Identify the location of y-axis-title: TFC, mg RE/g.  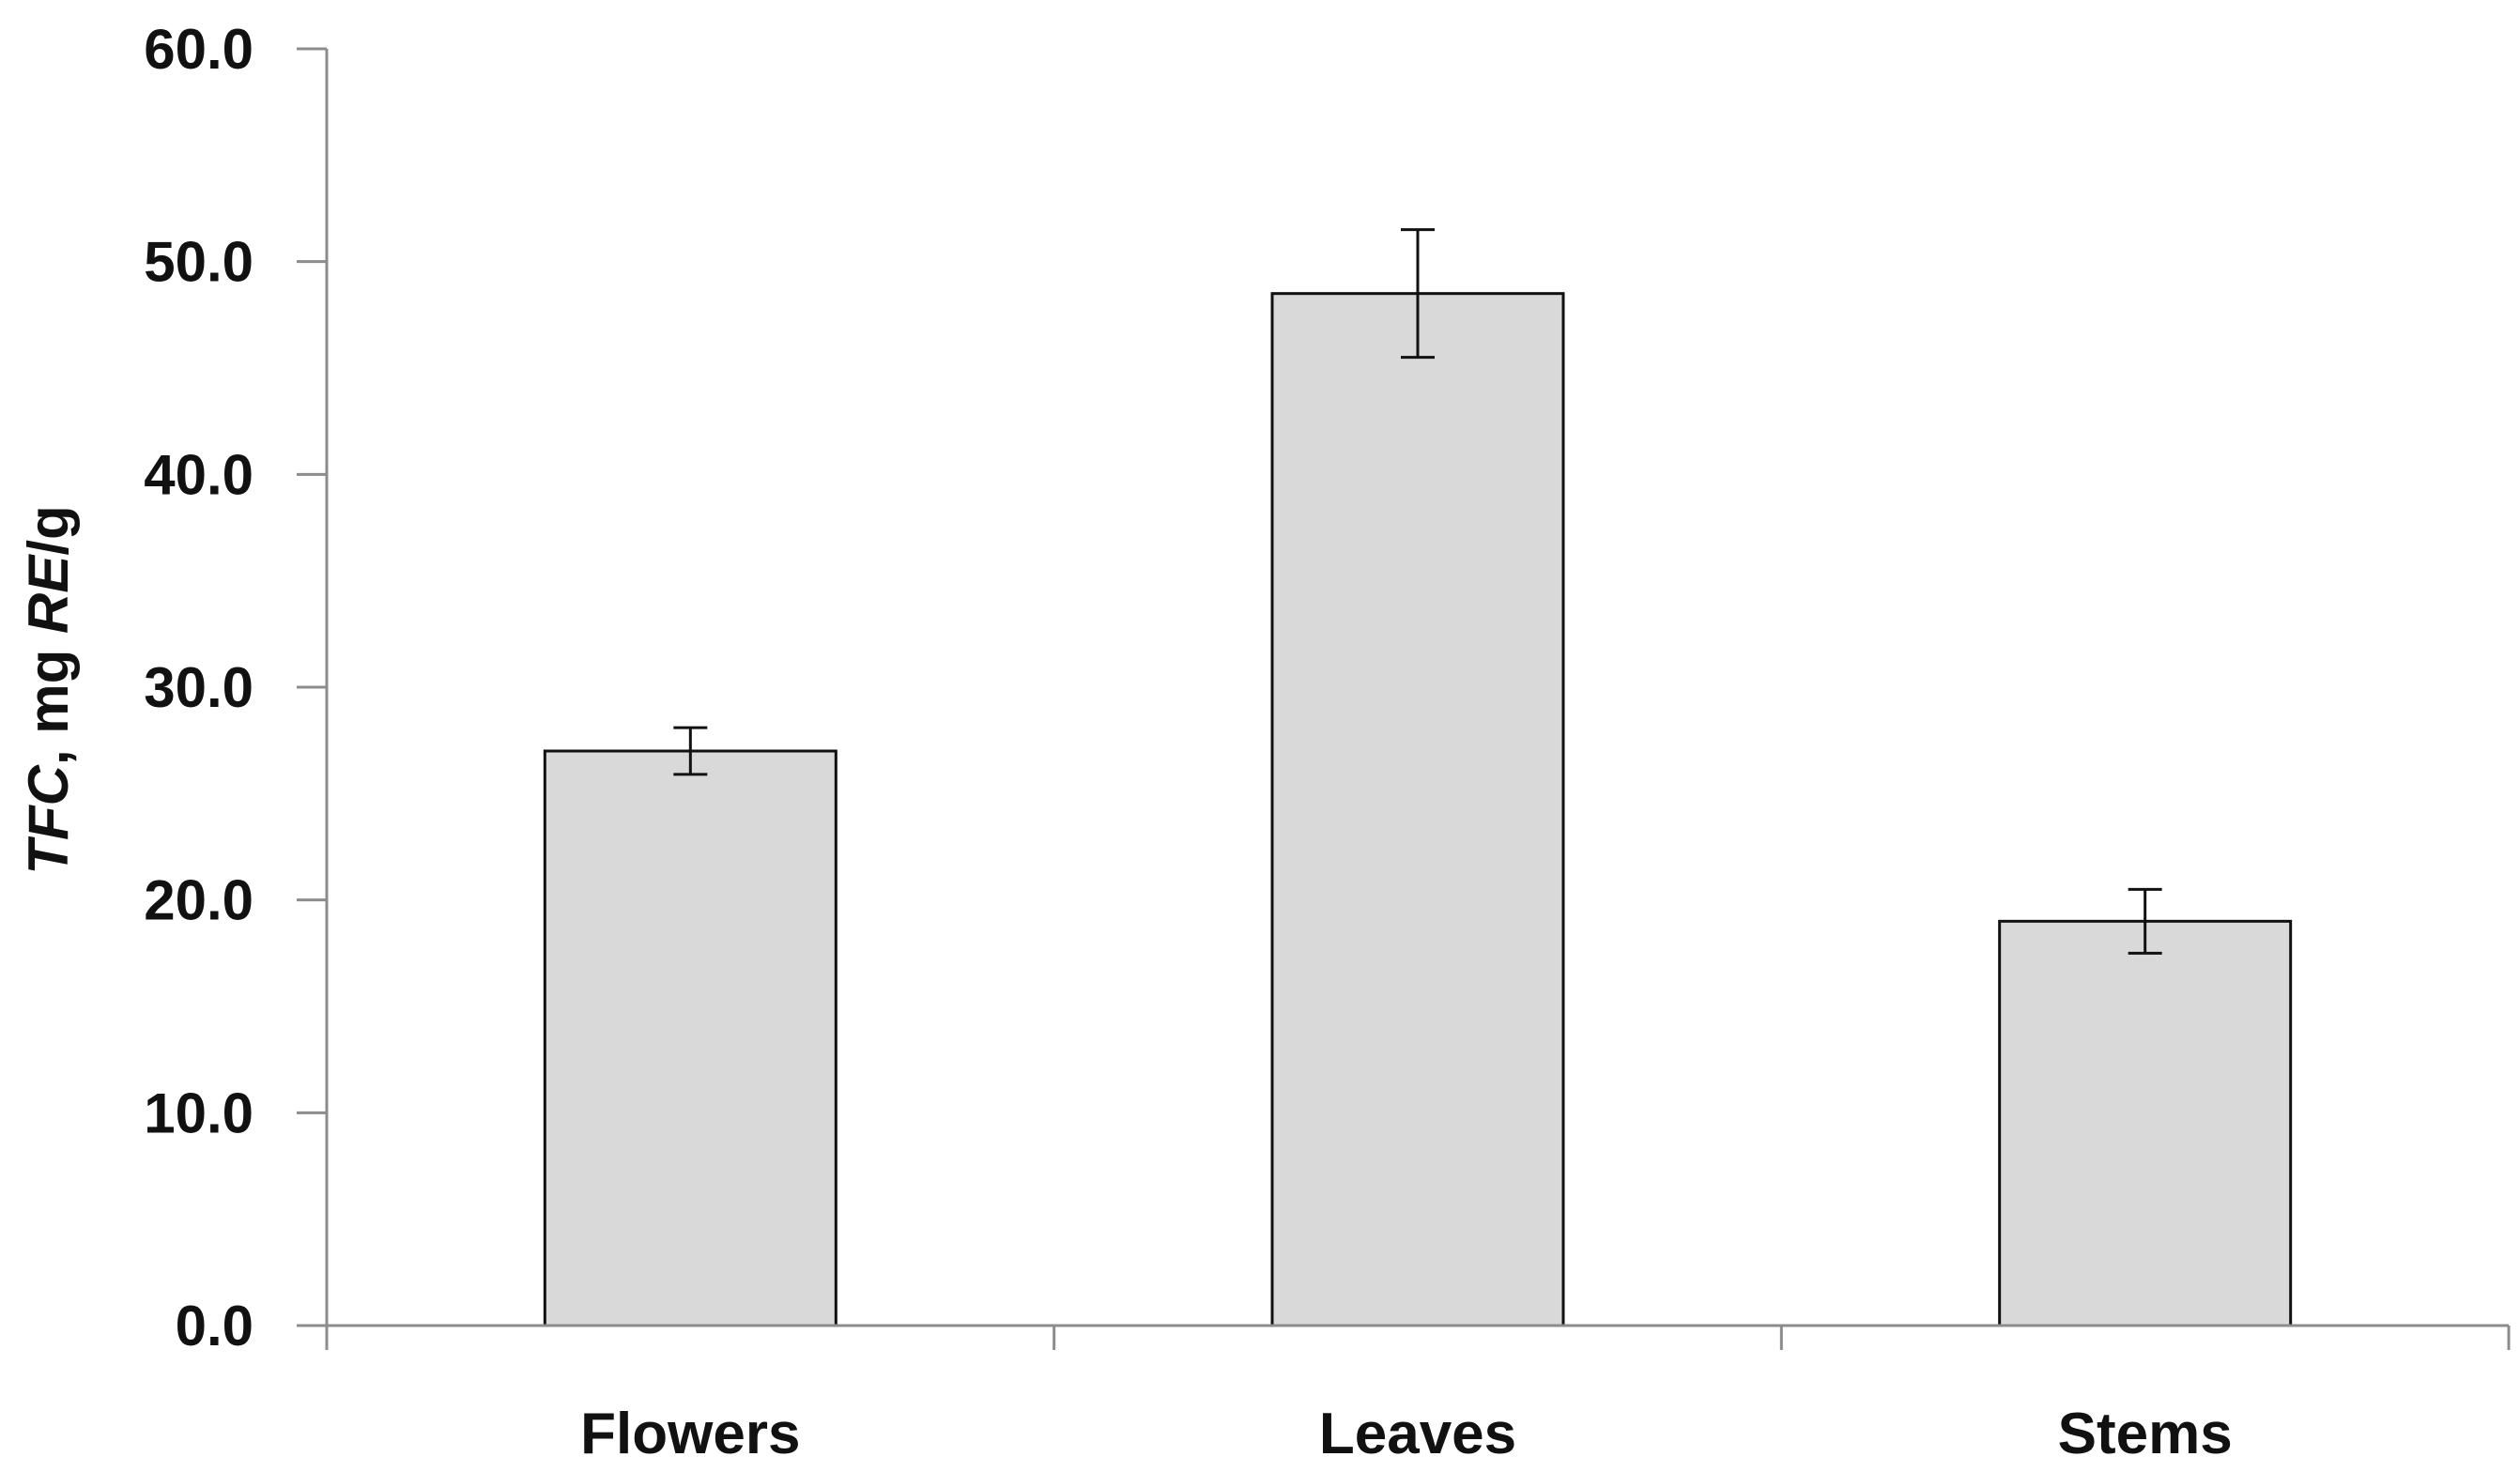
(48, 690).